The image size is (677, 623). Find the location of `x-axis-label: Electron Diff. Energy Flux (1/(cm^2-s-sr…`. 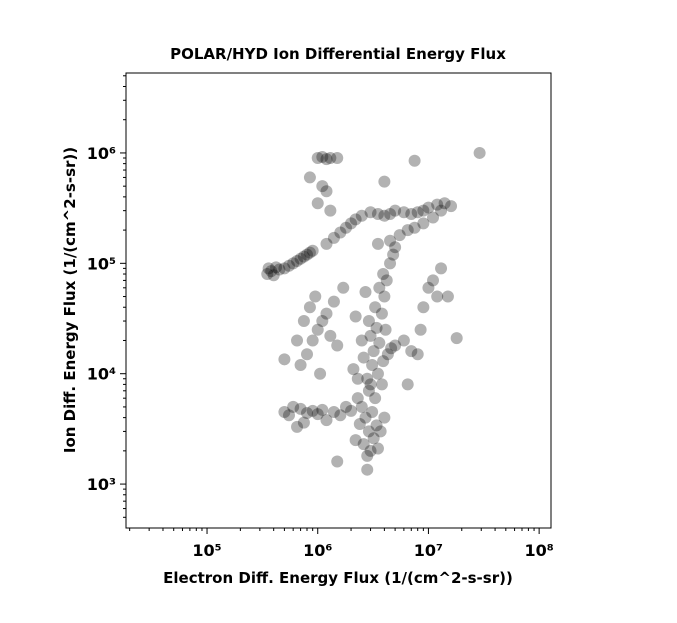

x-axis-label: Electron Diff. Energy Flux (1/(cm^2-s-sr… is located at coordinates (338, 578).